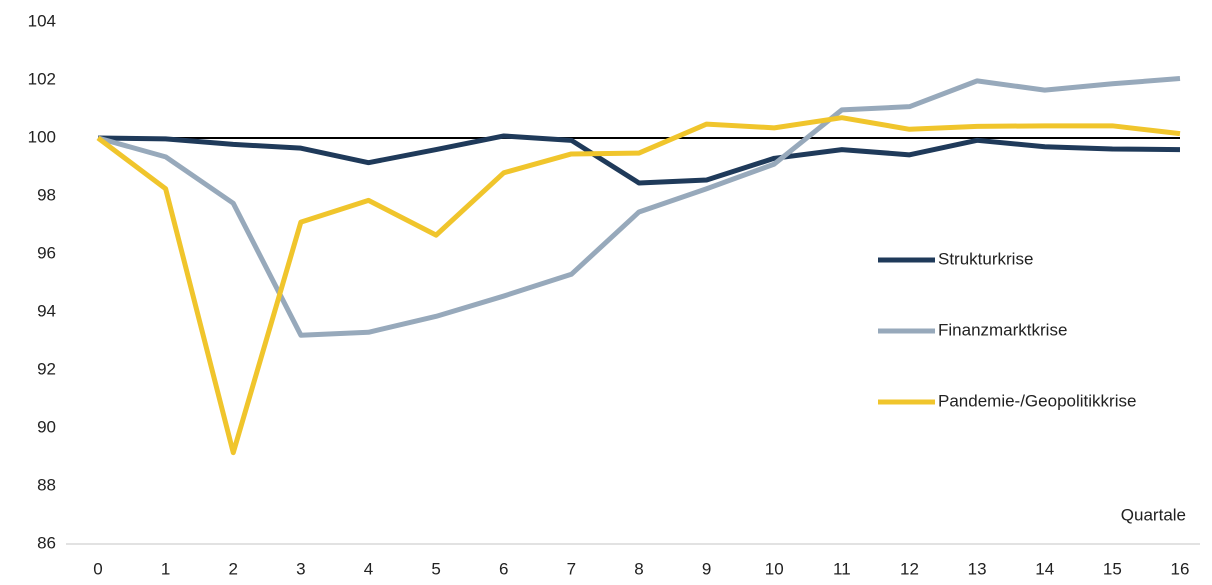  What do you see at coordinates (638, 568) in the screenshot?
I see `x-tick-label: 8` at bounding box center [638, 568].